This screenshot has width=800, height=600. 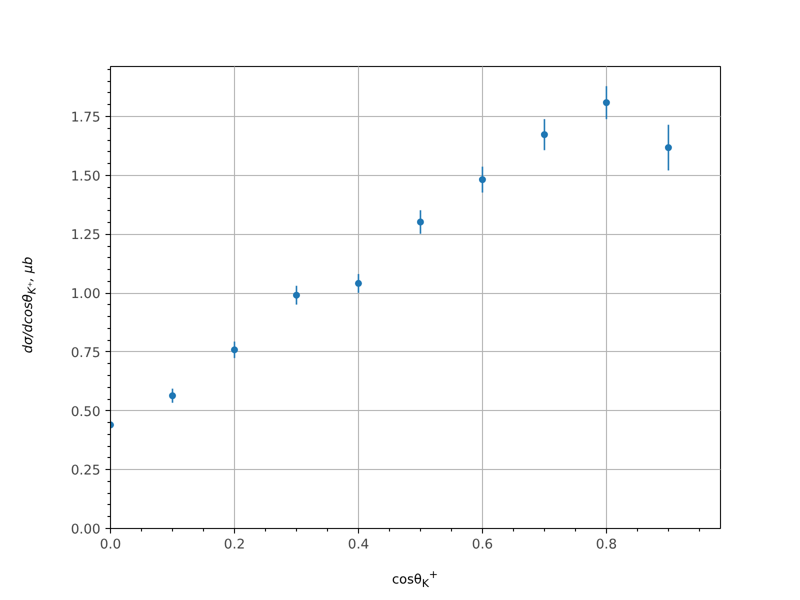 What do you see at coordinates (85, 118) in the screenshot?
I see `y-tick-label: 1.75` at bounding box center [85, 118].